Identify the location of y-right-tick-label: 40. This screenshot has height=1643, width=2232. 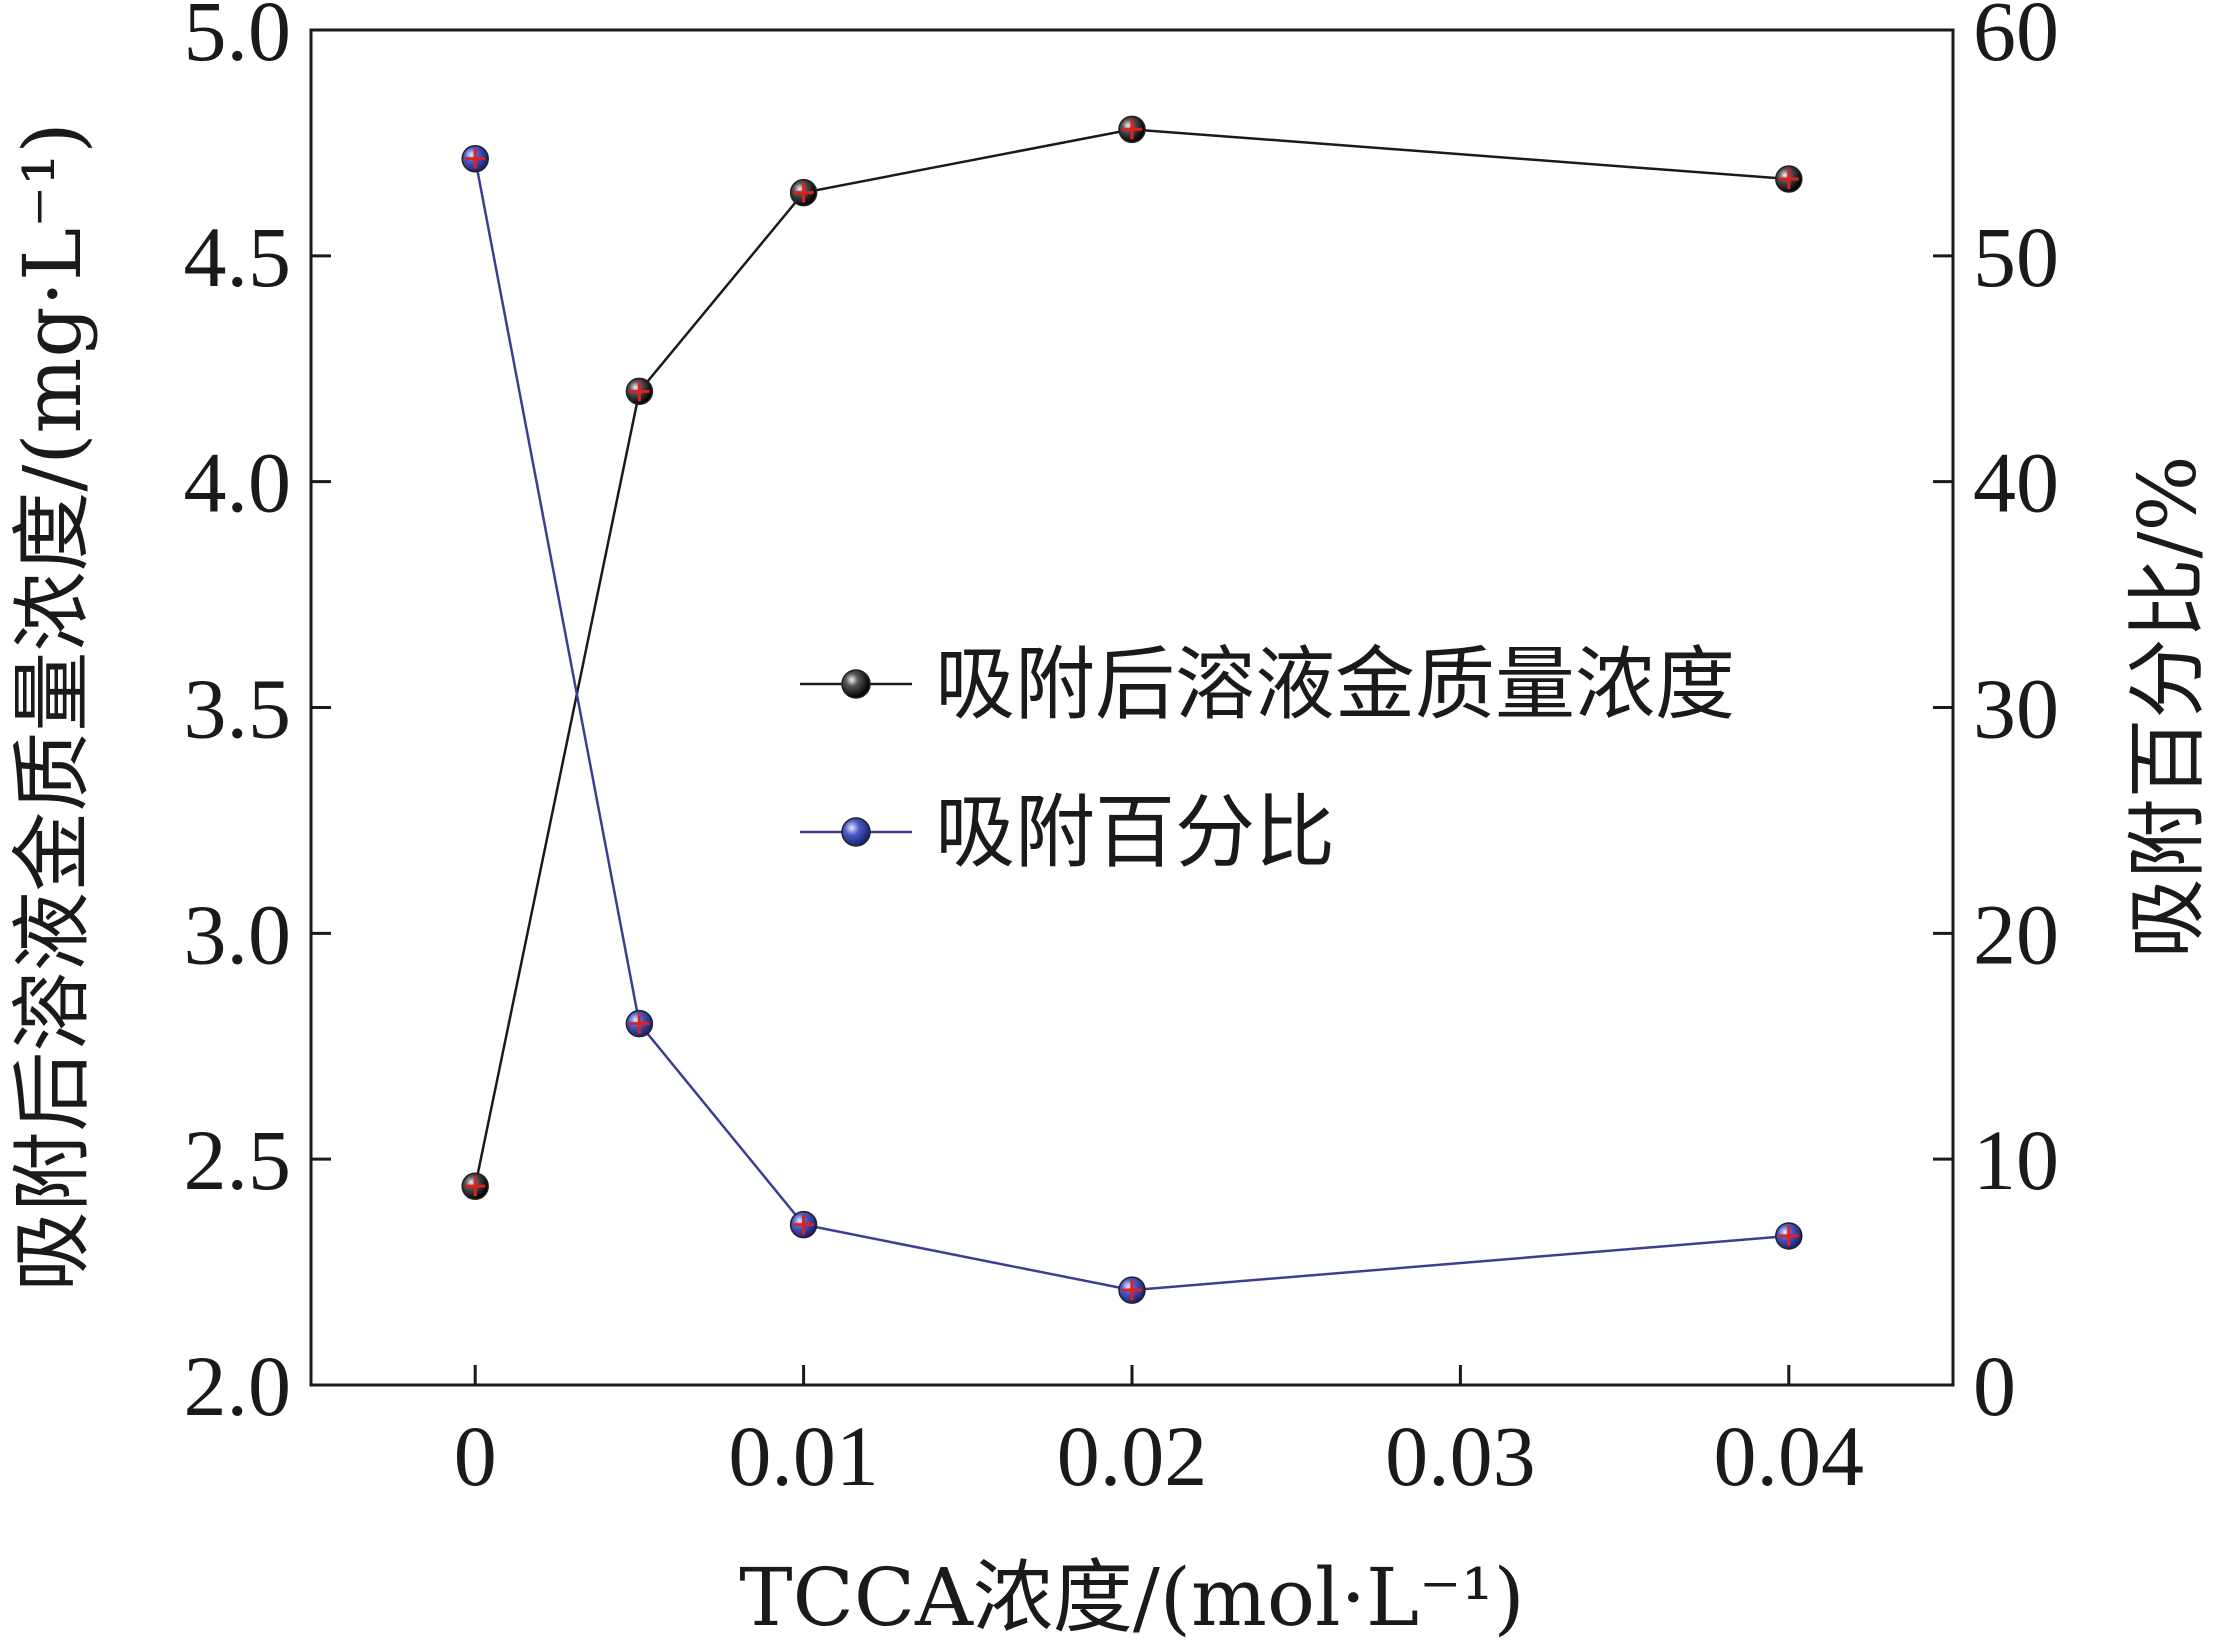
(2016, 483).